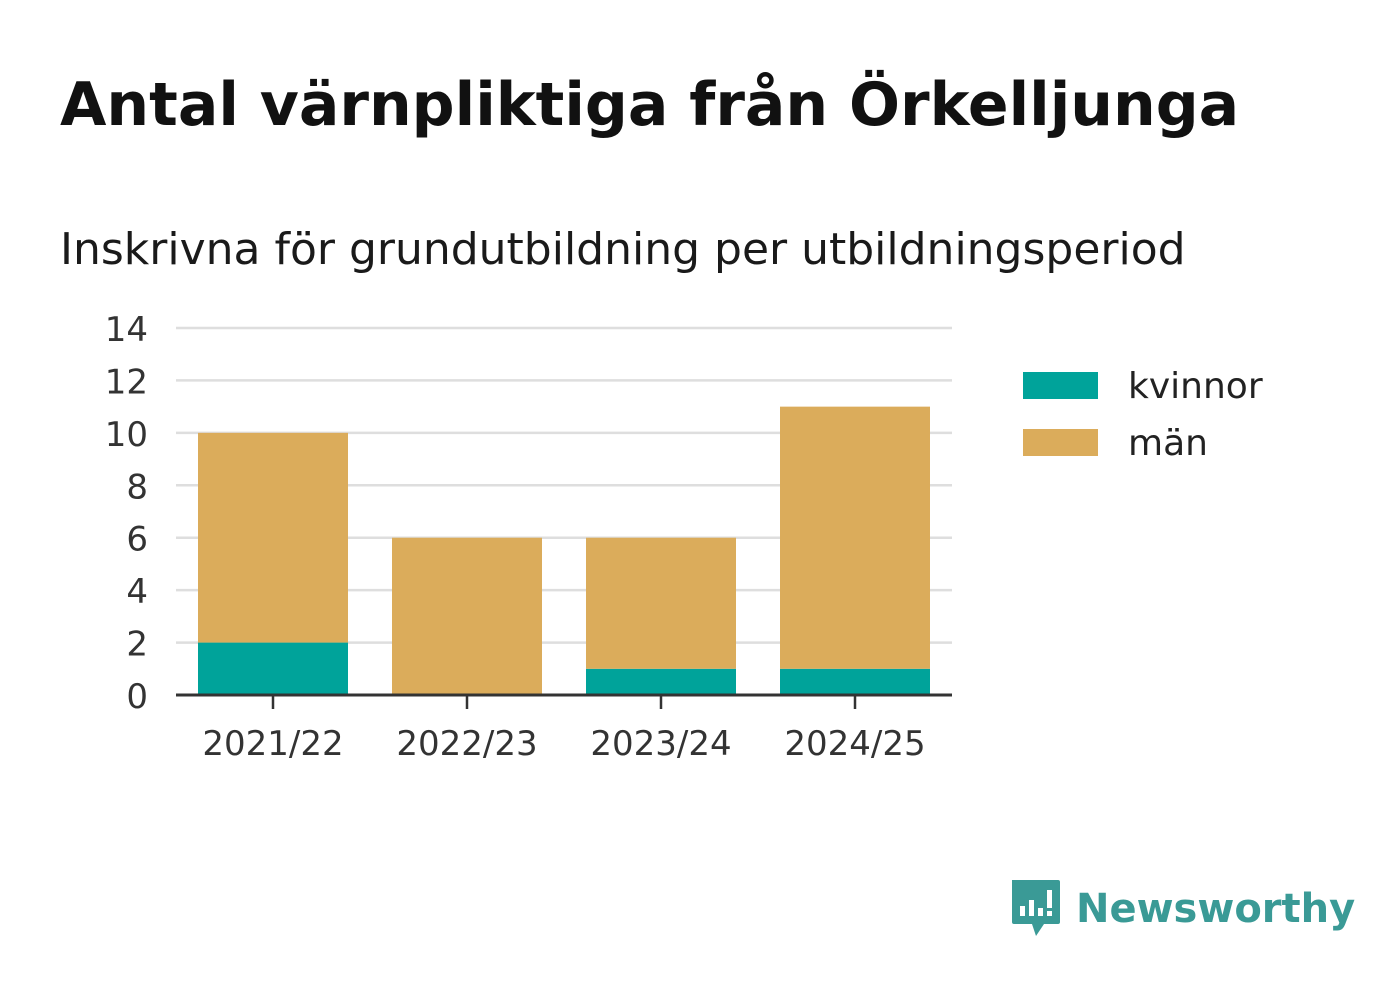 The height and width of the screenshot is (999, 1382). Describe the element at coordinates (137, 487) in the screenshot. I see `y-tick-label: 8` at that location.